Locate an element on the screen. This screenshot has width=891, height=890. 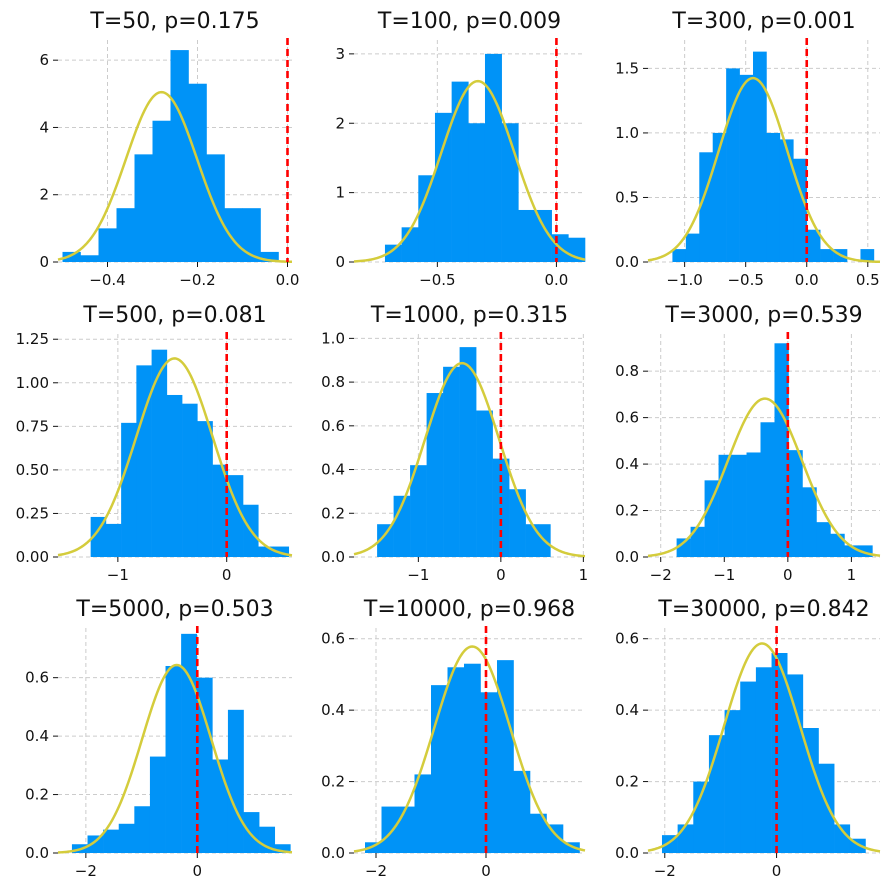
y-tick-label: 0.5 is located at coordinates (627, 197).